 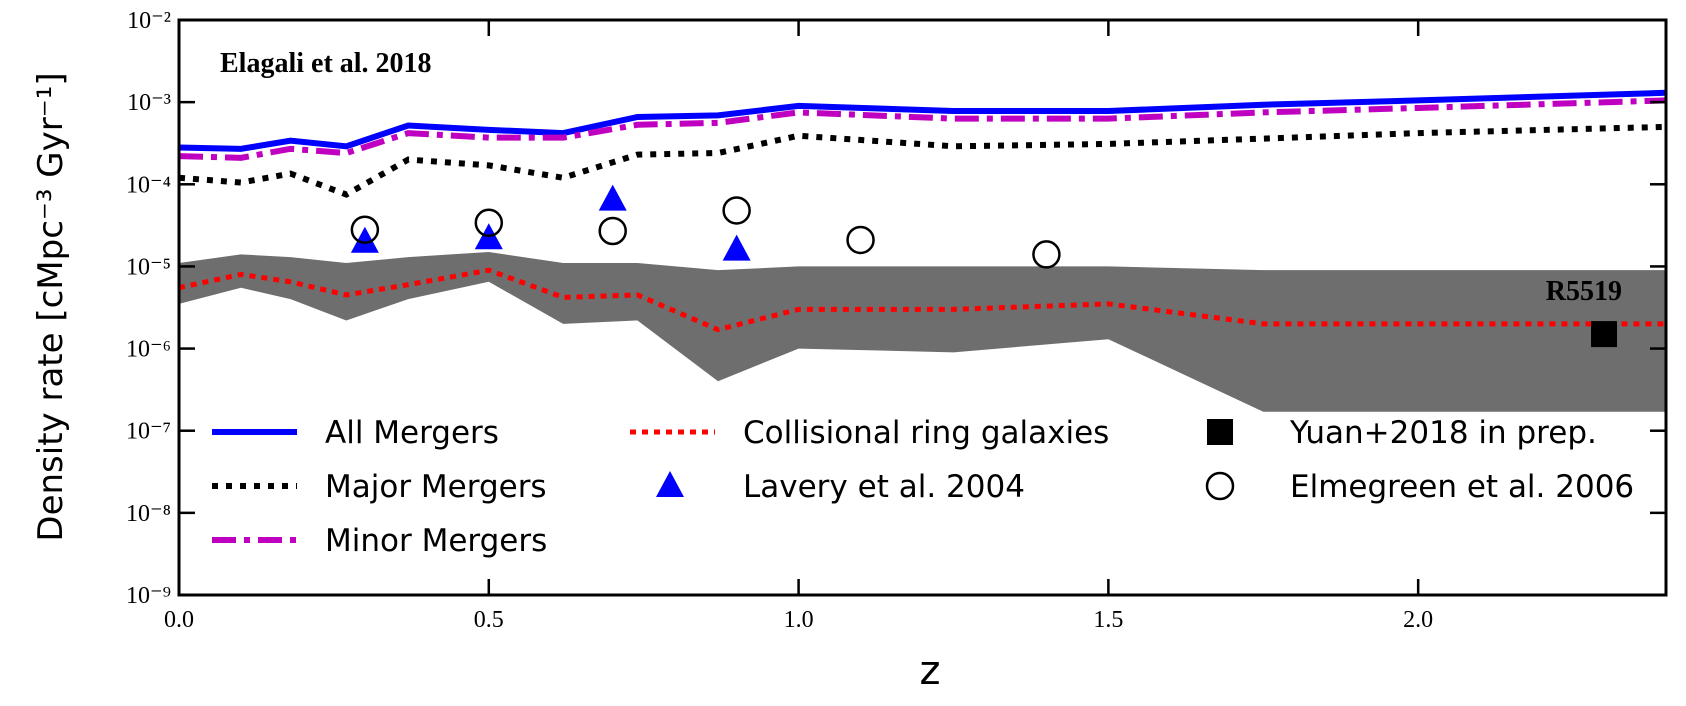 What do you see at coordinates (1108, 620) in the screenshot?
I see `x-tick-label: 1.5` at bounding box center [1108, 620].